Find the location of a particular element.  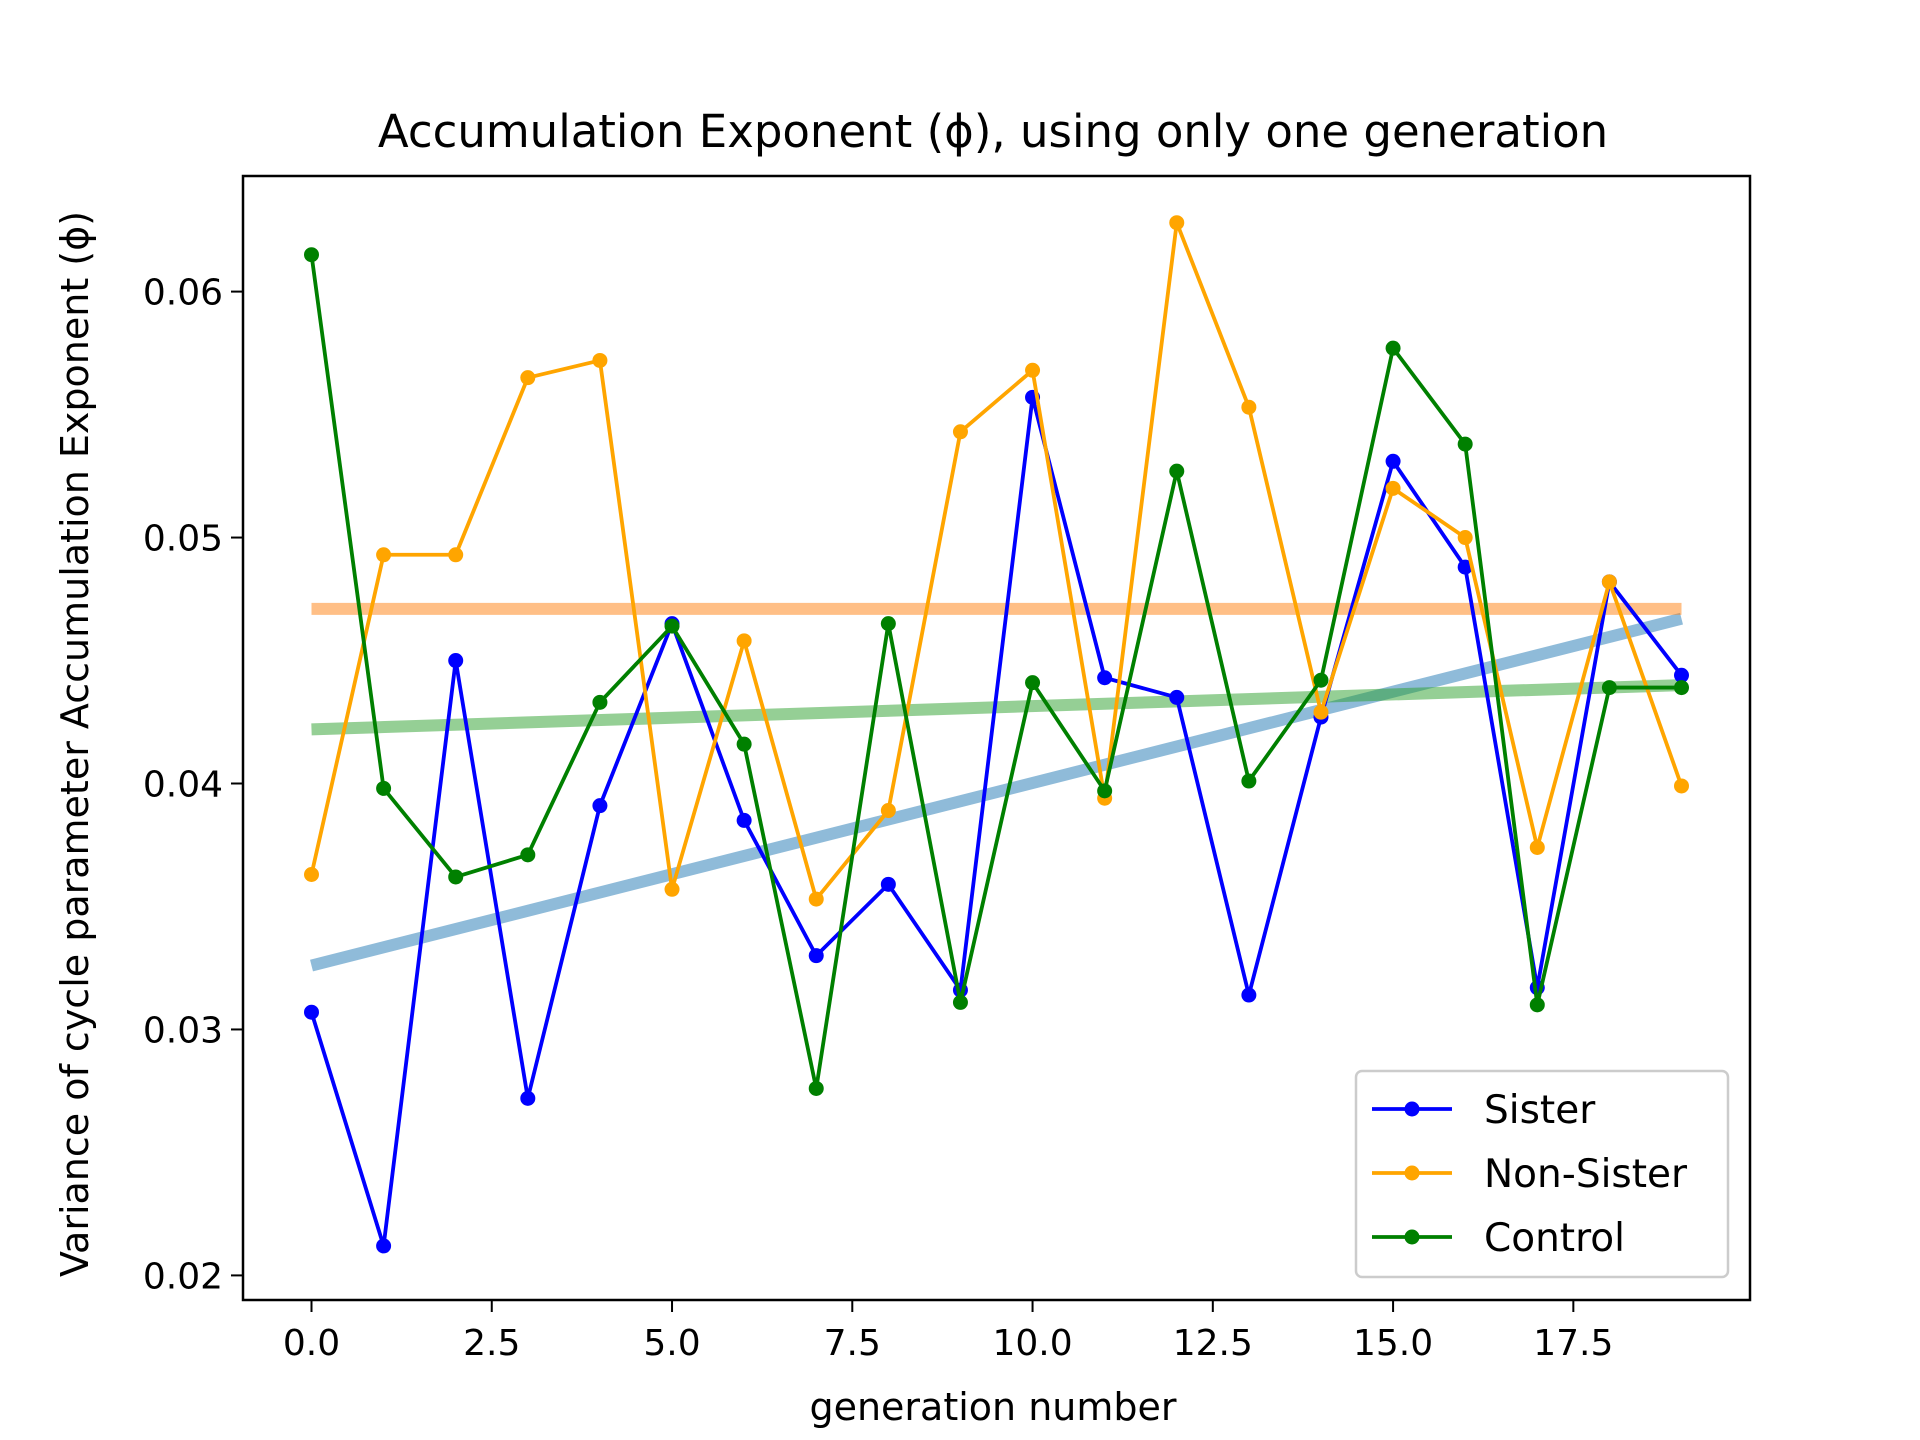

legend-item-sister: Sister is located at coordinates (1484, 1110).